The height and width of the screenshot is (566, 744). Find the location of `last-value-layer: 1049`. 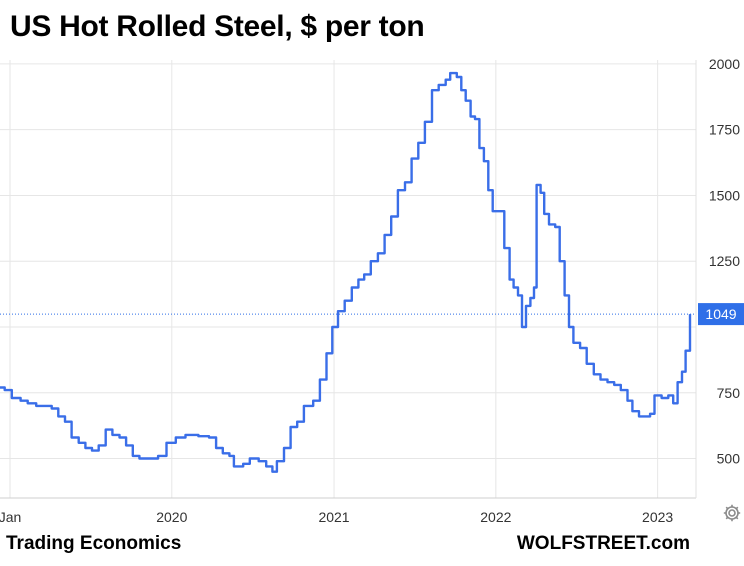

last-value-layer: 1049 is located at coordinates (372, 314).